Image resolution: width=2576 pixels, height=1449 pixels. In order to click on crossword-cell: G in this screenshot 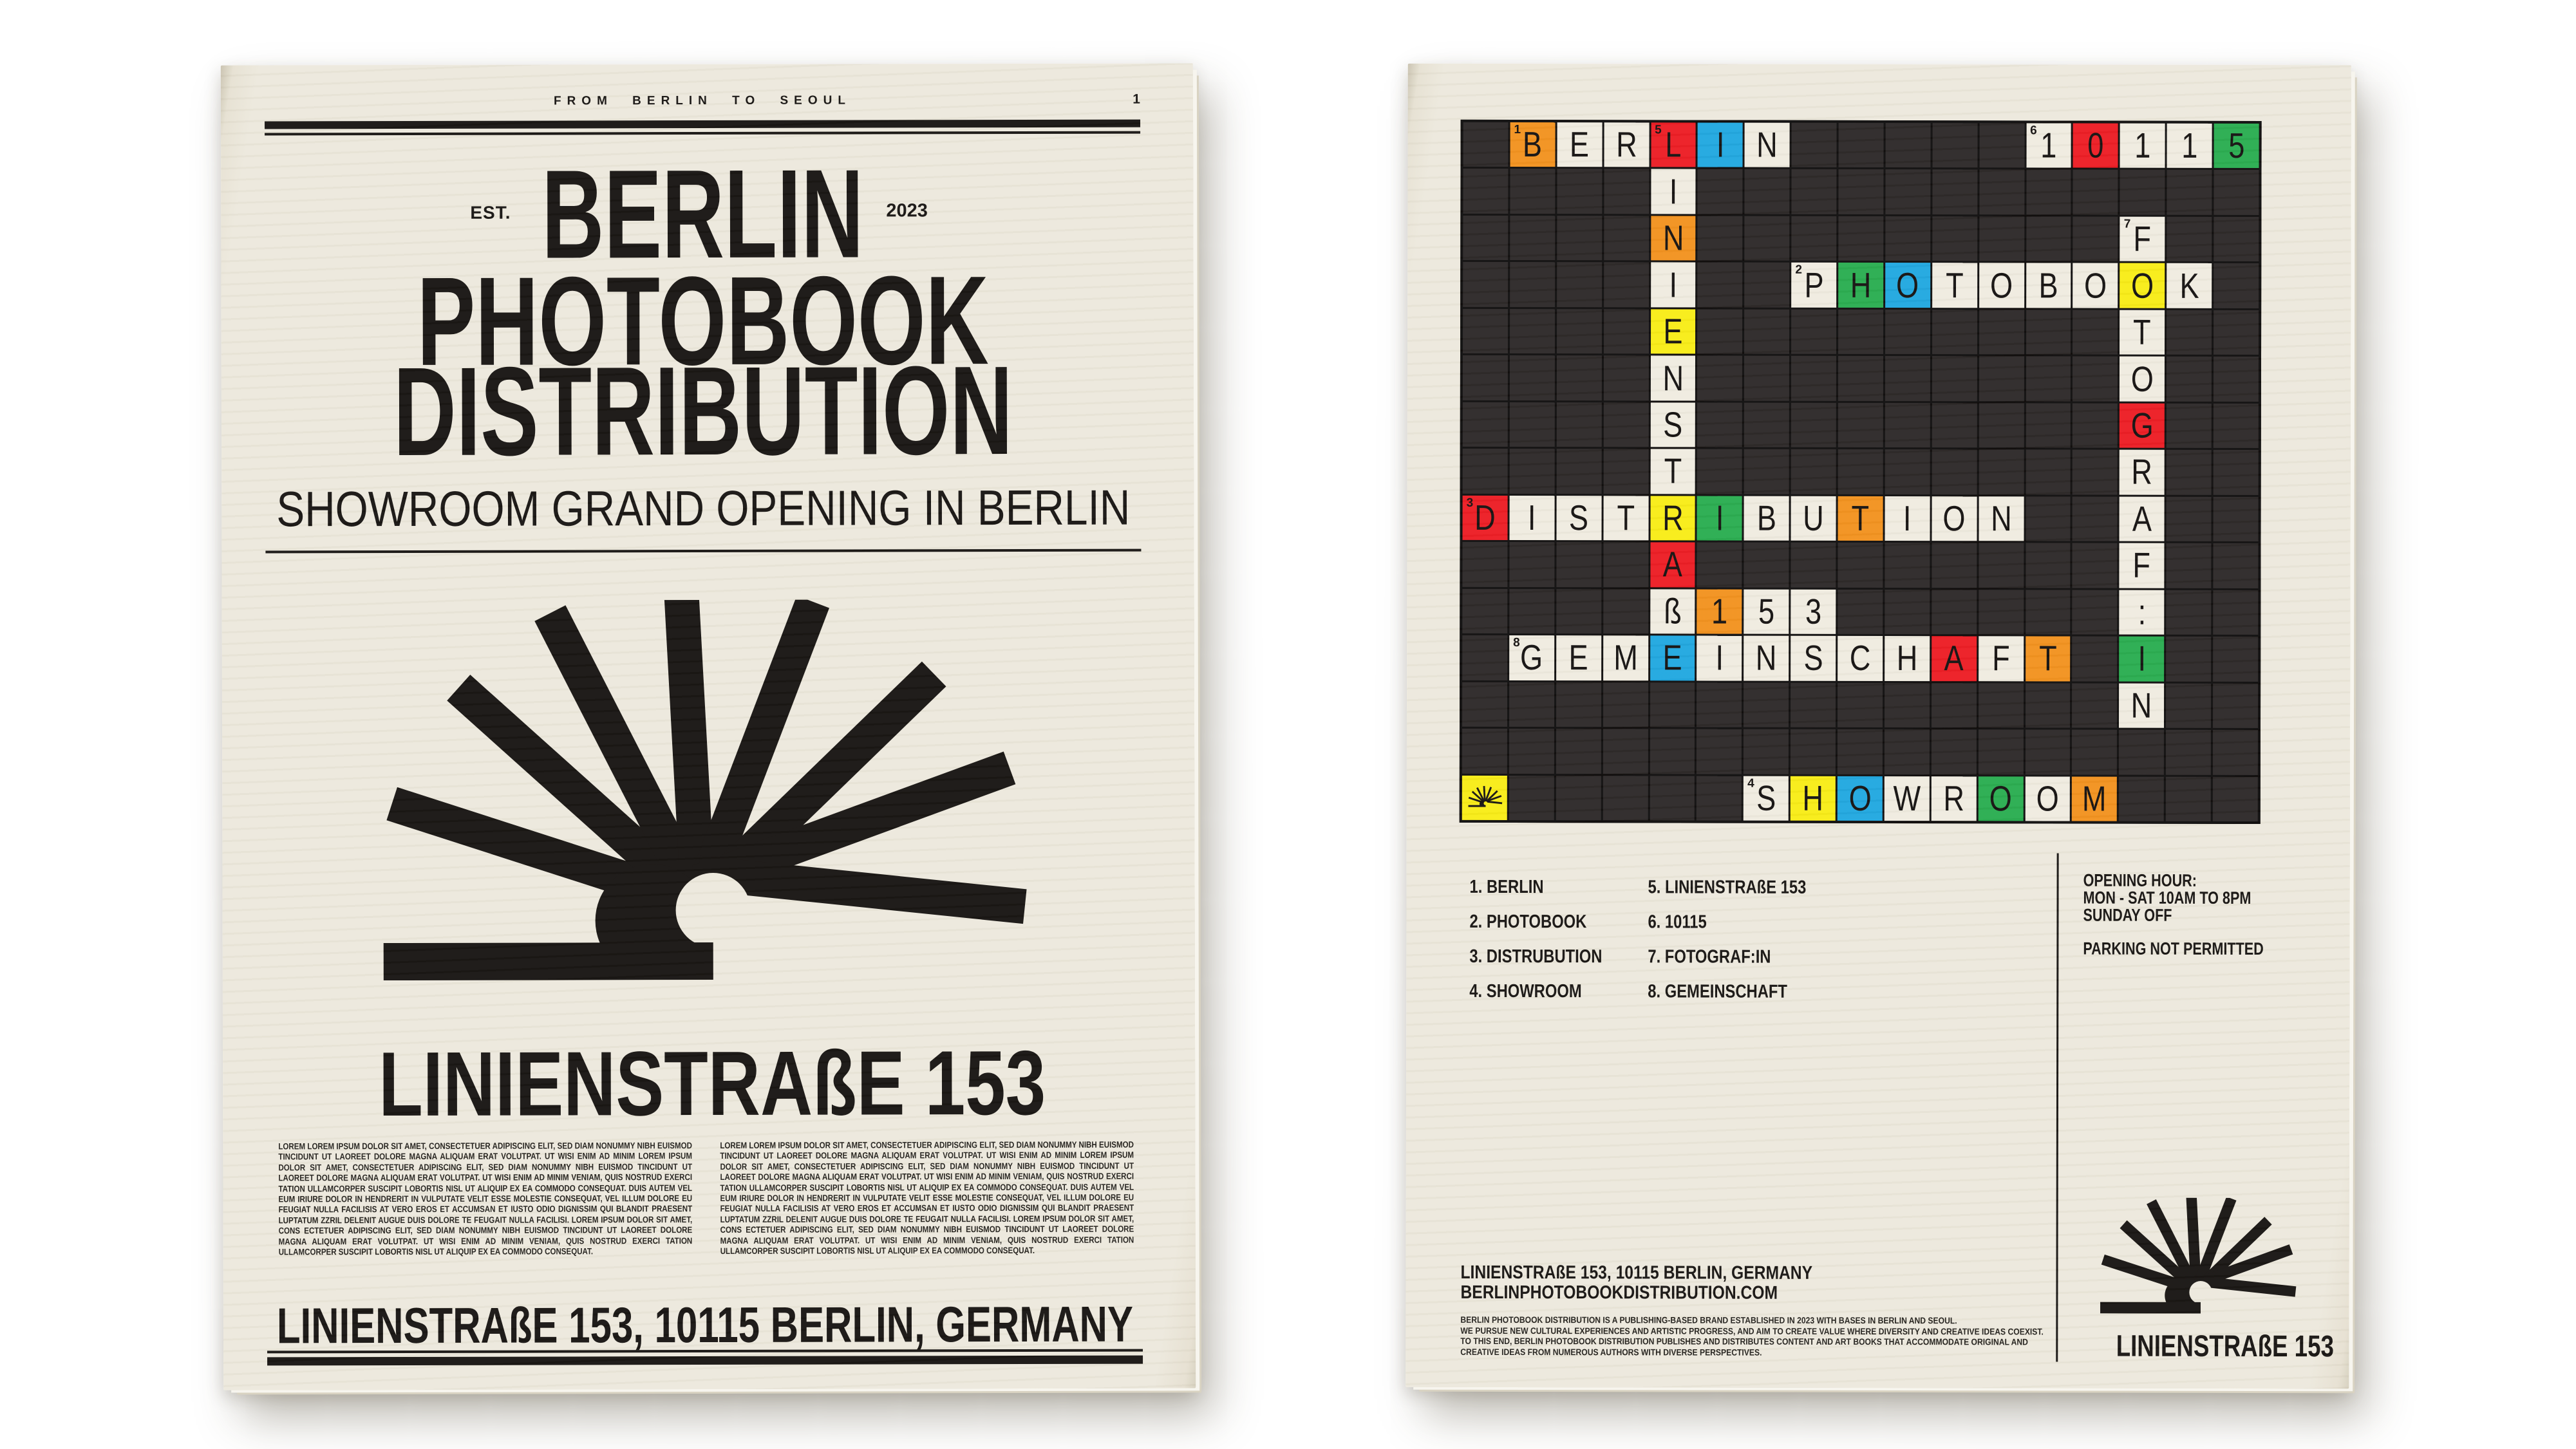, I will do `click(2142, 426)`.